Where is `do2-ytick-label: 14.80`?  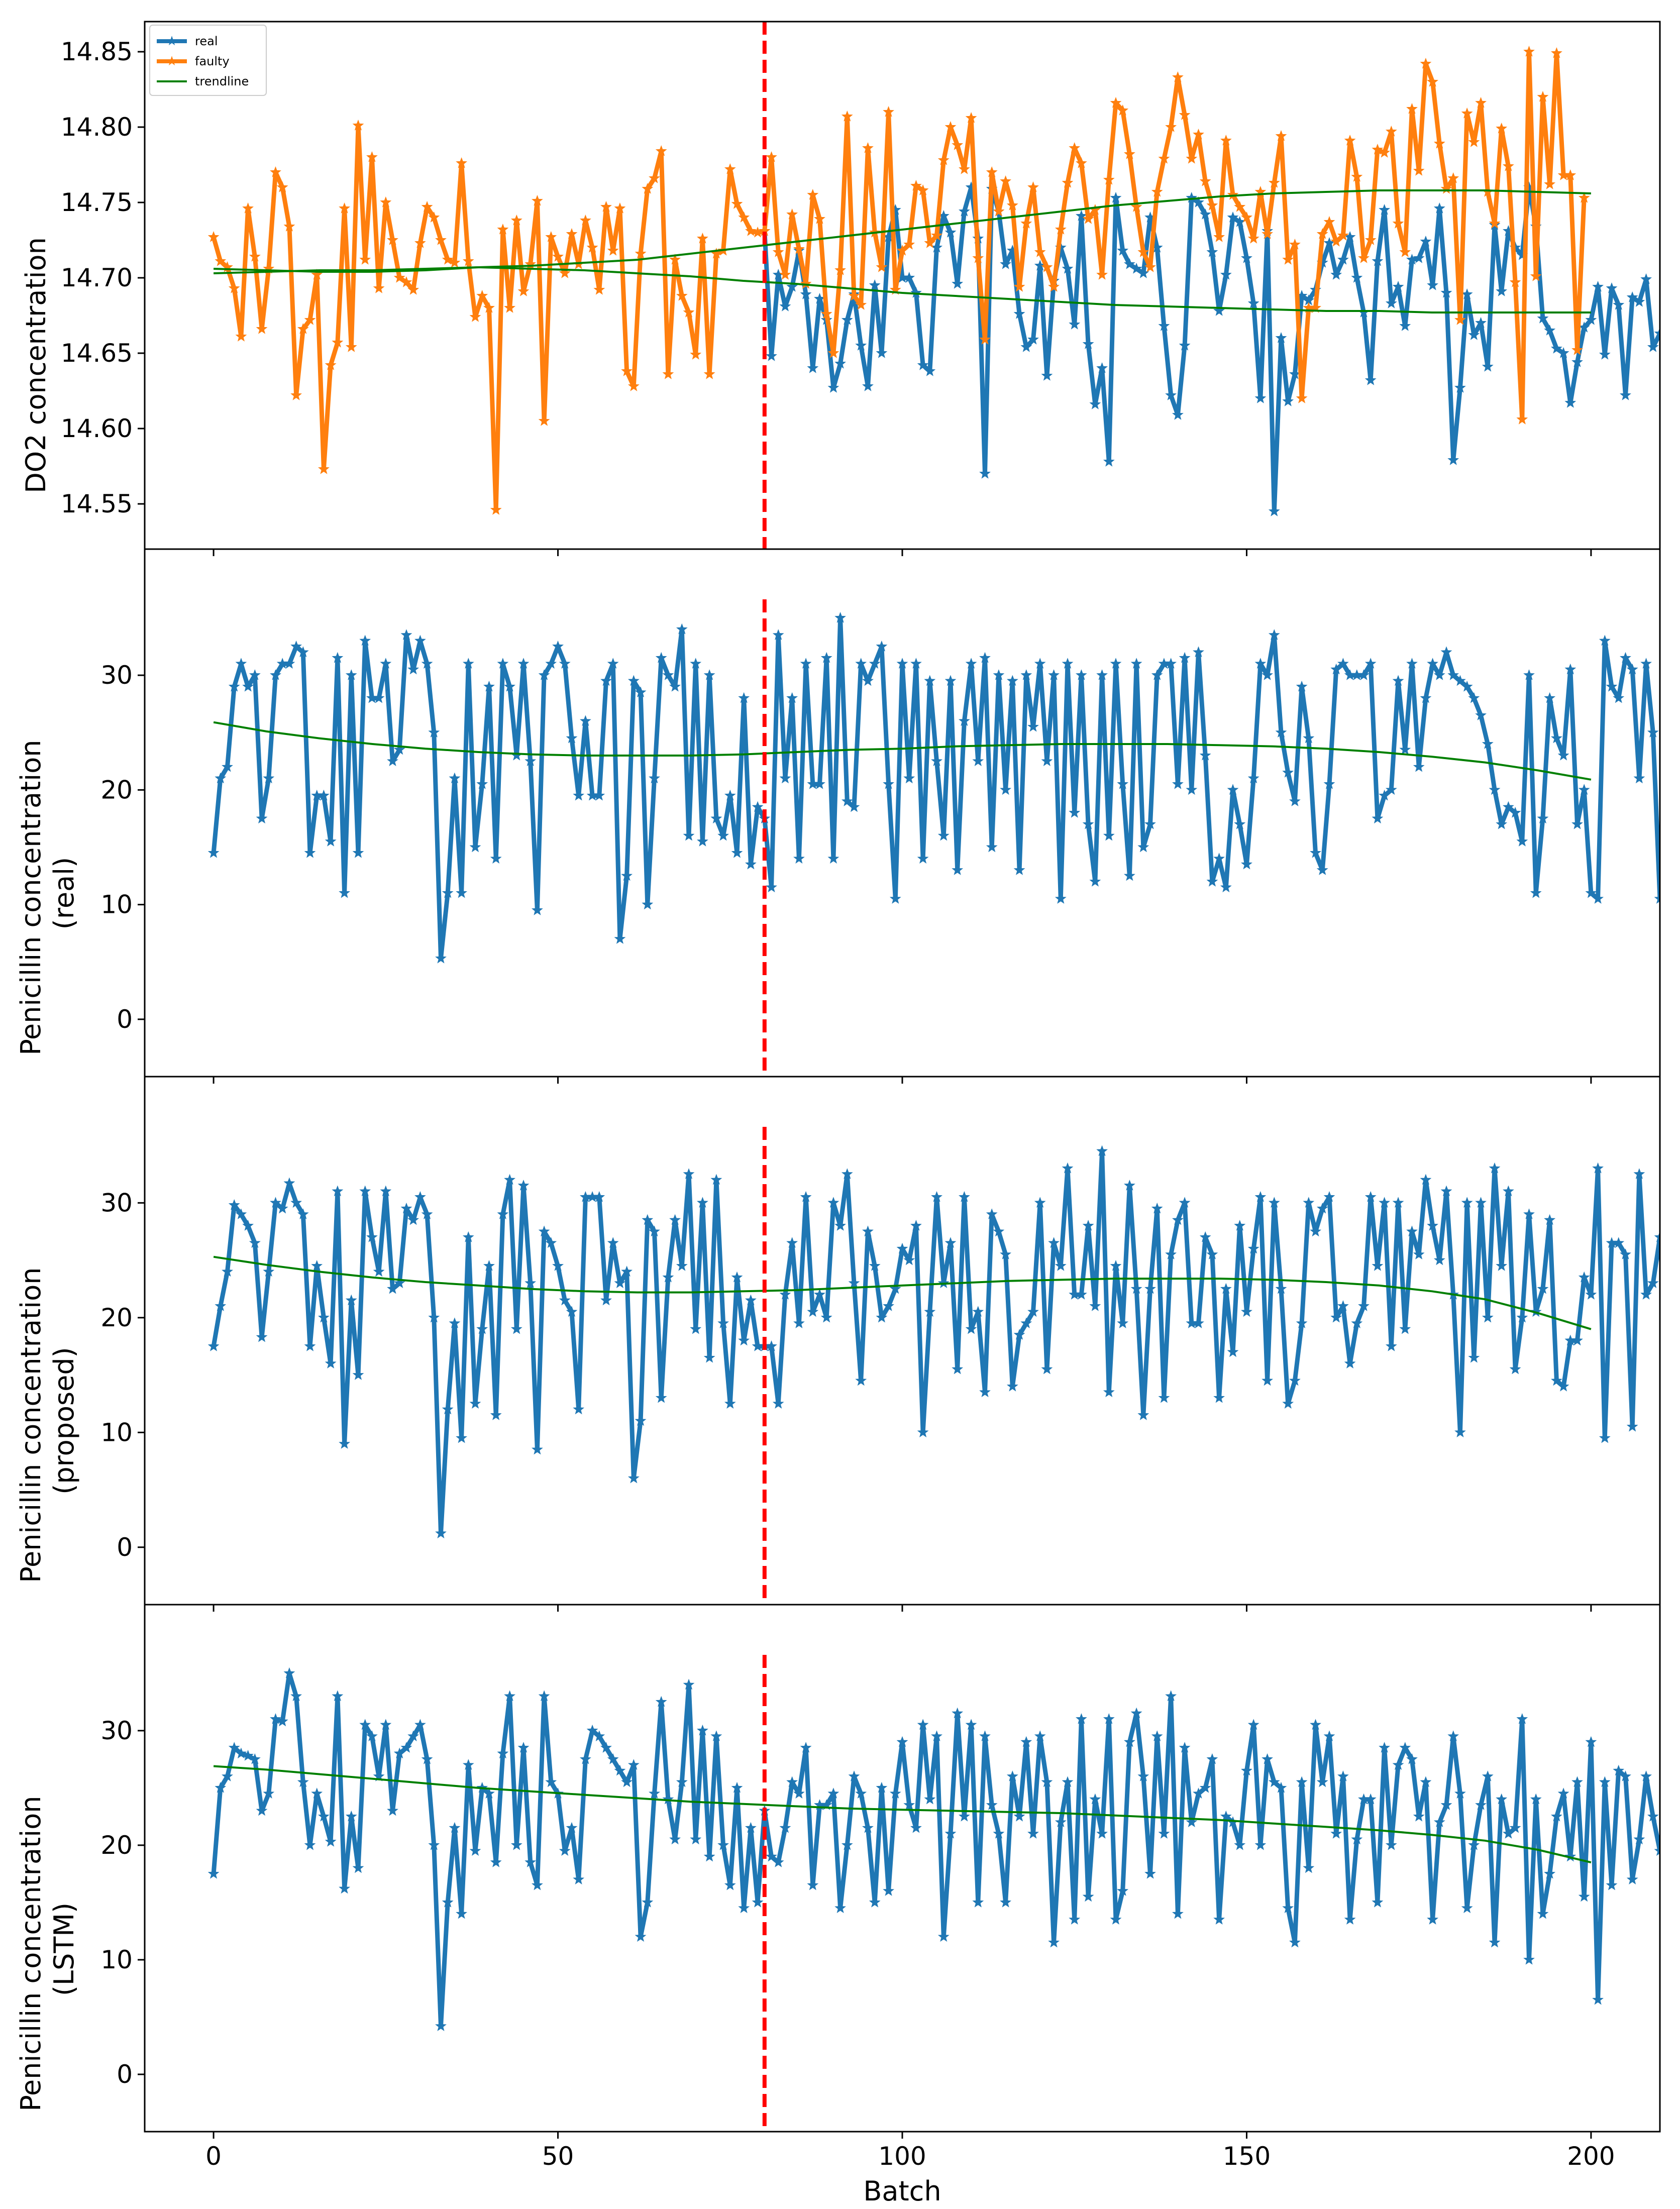 do2-ytick-label: 14.80 is located at coordinates (97, 128).